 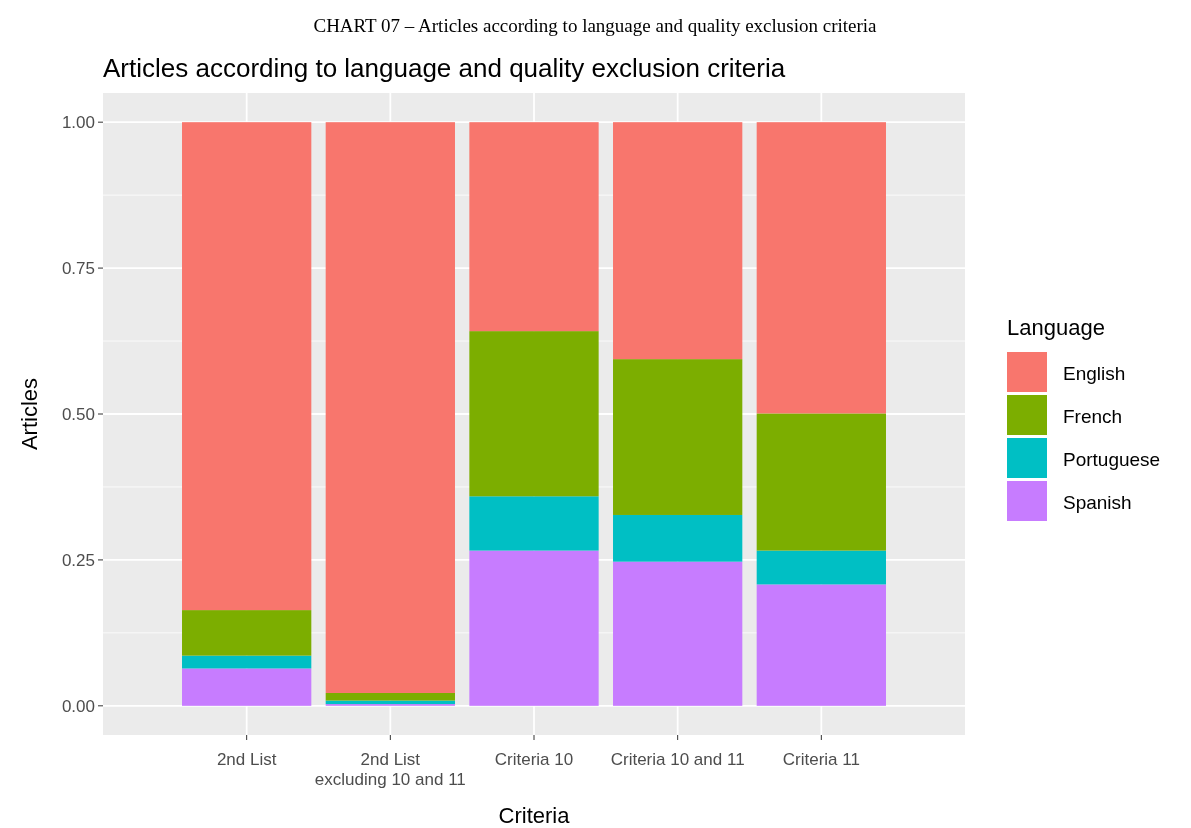 What do you see at coordinates (534, 759) in the screenshot?
I see `x-tick-label: Criteria 10` at bounding box center [534, 759].